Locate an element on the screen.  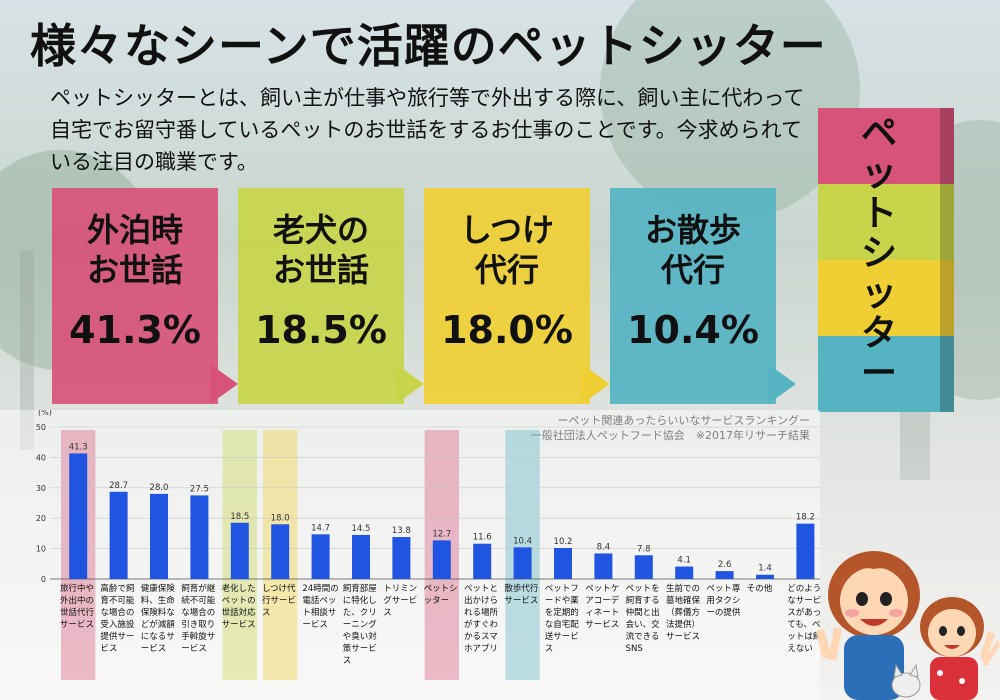
category-label: 生前での墓地確保（葬儀方法提供）サービス is located at coordinates (683, 613).